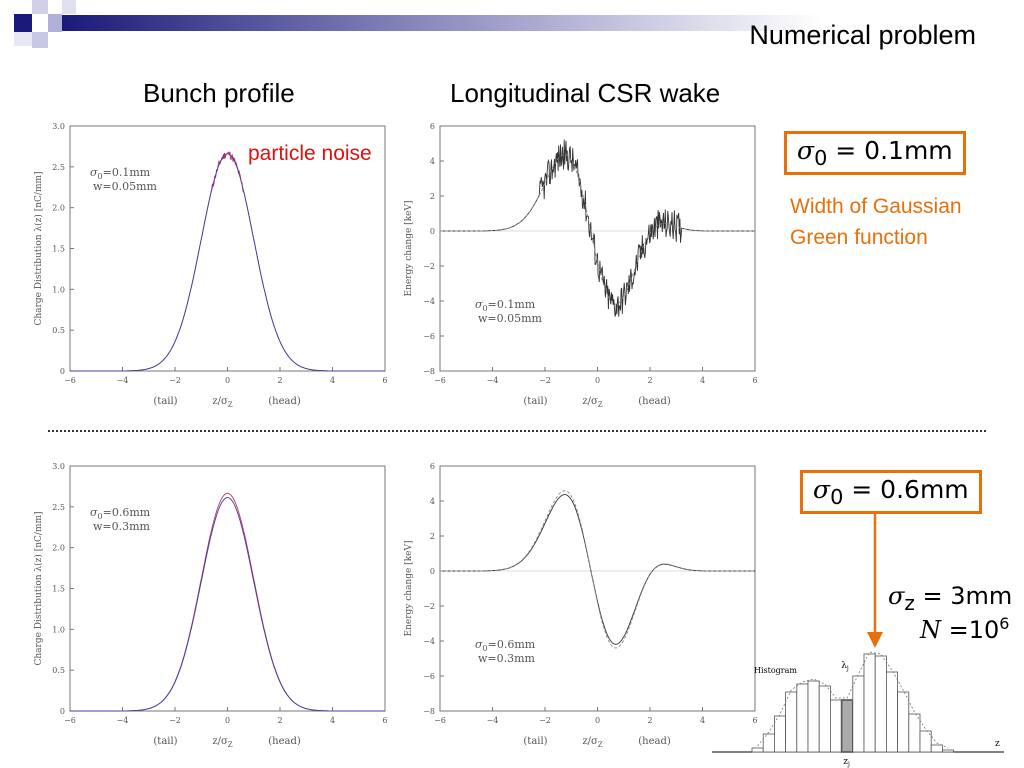 The height and width of the screenshot is (768, 1024). What do you see at coordinates (432, 501) in the screenshot?
I see `y-tick-label: 4` at bounding box center [432, 501].